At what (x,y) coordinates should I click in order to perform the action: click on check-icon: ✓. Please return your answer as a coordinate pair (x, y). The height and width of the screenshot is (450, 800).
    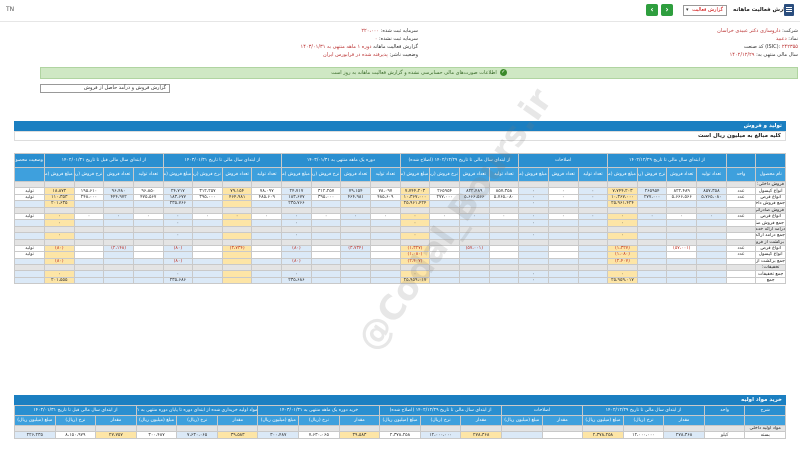
    Looking at the image, I should click on (503, 72).